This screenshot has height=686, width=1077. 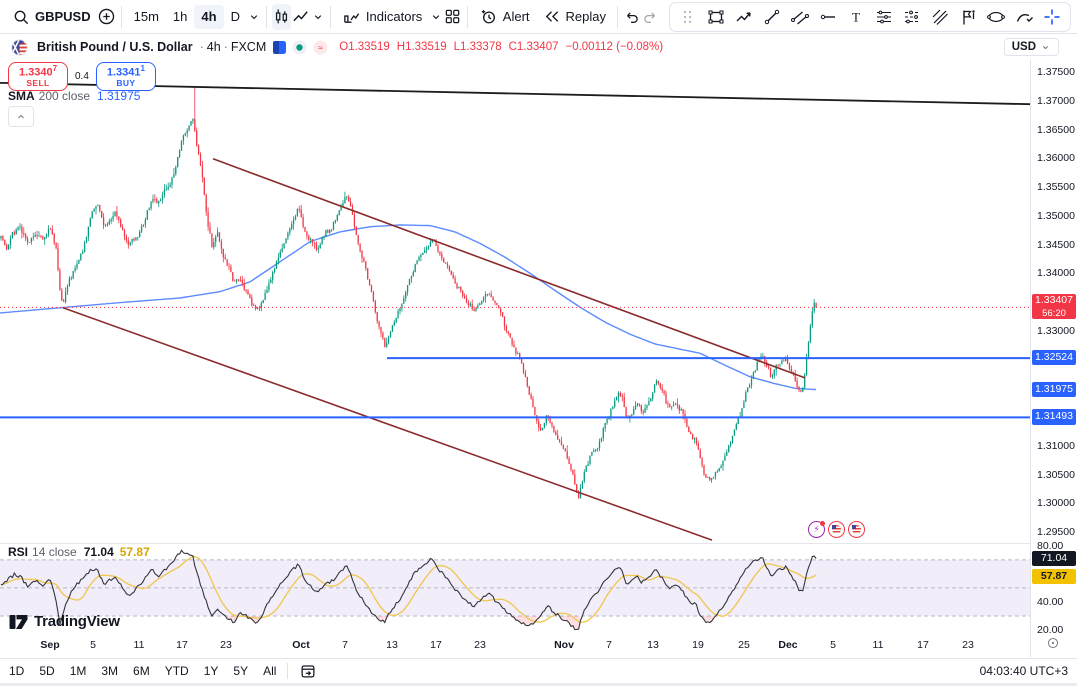 I want to click on bottom-toolbar: 1D 5D 1M 3M 6M YTD 1Y 5Y All 04:03:40 UTC+3, so click(x=538, y=670).